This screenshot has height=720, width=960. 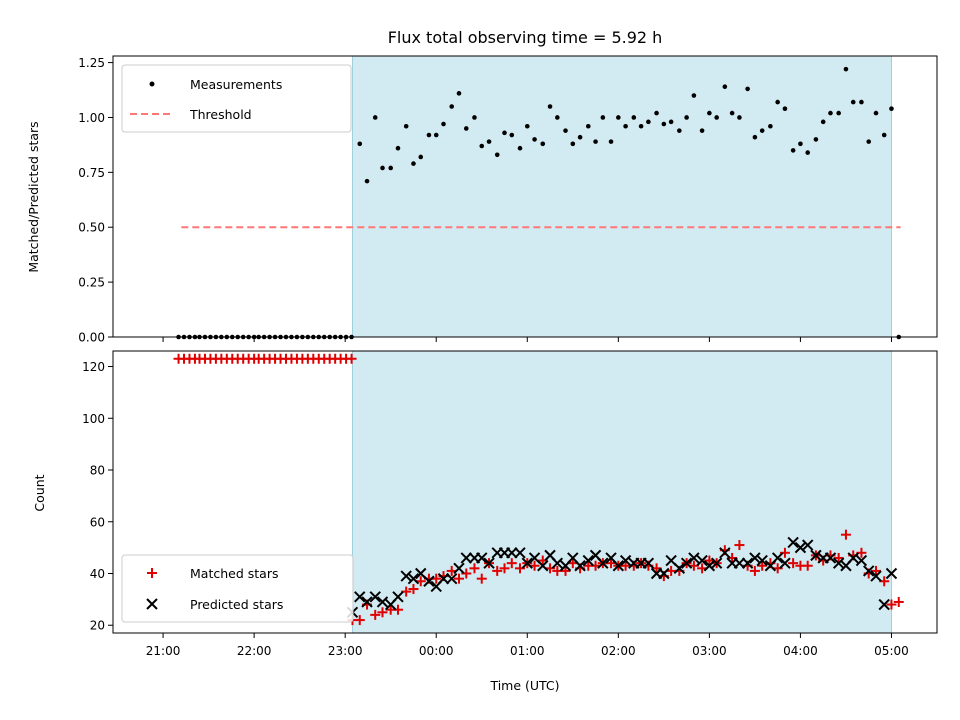 I want to click on x-tick-label: 03:00, so click(x=709, y=651).